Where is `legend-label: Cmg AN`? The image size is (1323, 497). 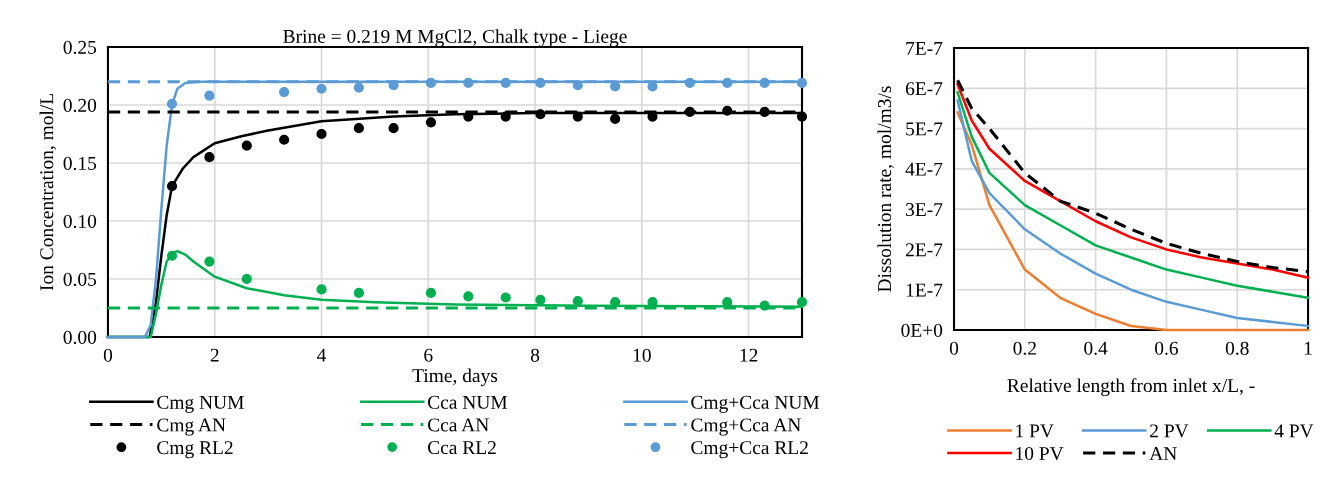 legend-label: Cmg AN is located at coordinates (191, 427).